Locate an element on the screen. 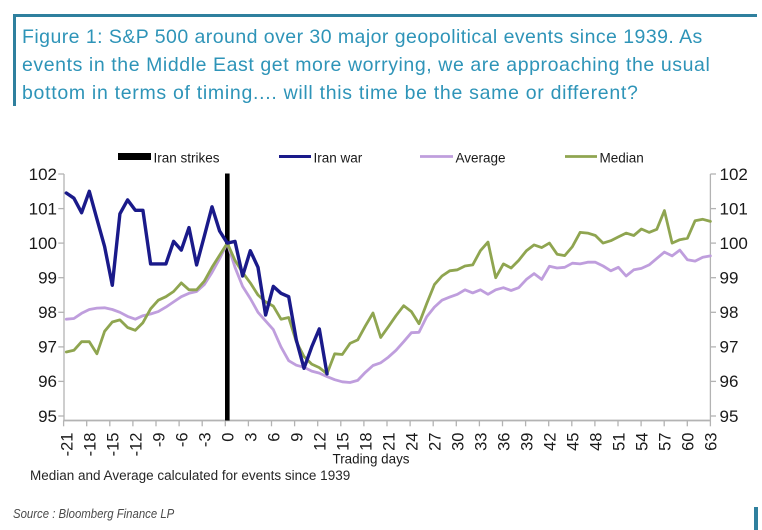  svg-text: 51 is located at coordinates (619, 442).